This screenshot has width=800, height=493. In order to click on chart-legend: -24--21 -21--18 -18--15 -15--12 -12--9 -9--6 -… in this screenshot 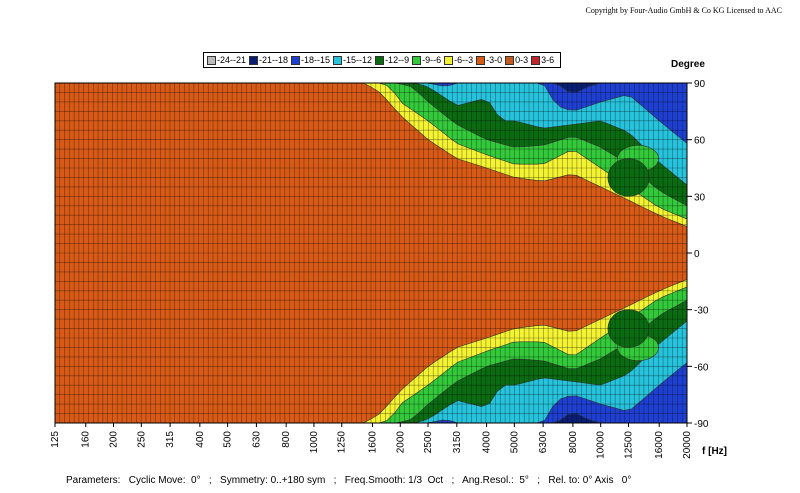, I will do `click(382, 60)`.